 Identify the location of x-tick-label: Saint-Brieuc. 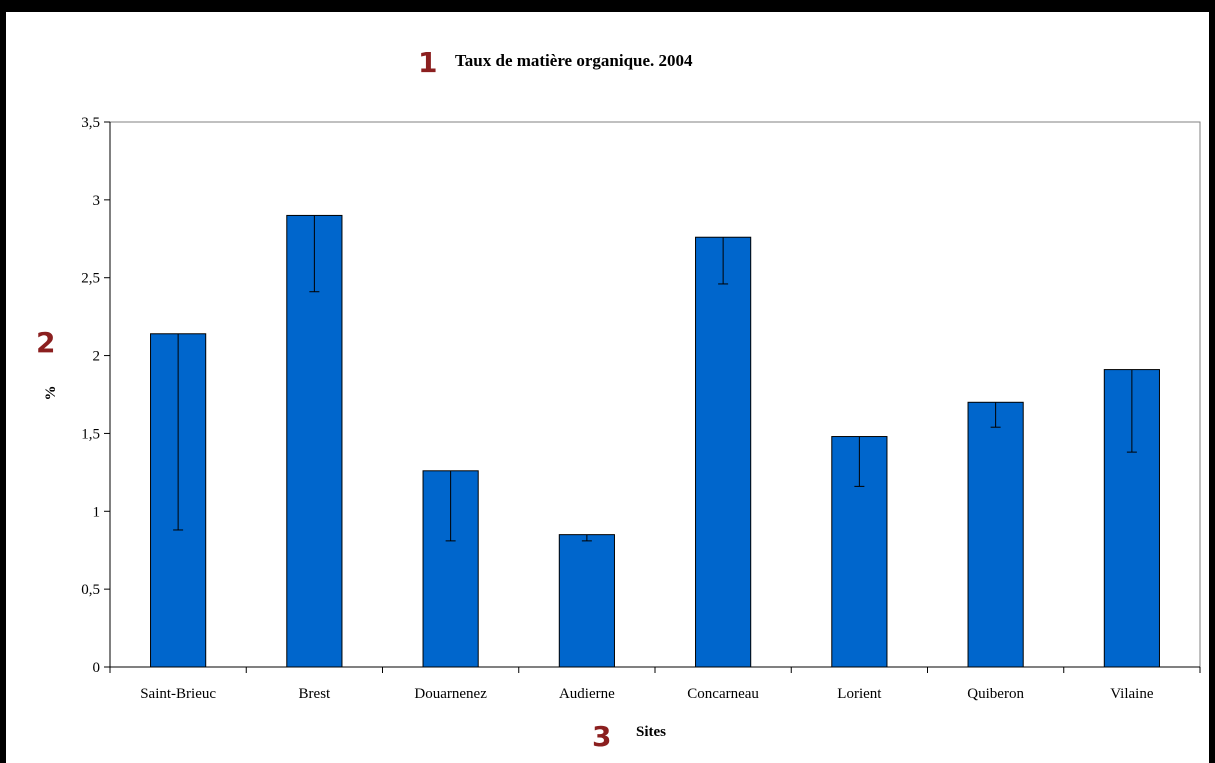
(178, 694).